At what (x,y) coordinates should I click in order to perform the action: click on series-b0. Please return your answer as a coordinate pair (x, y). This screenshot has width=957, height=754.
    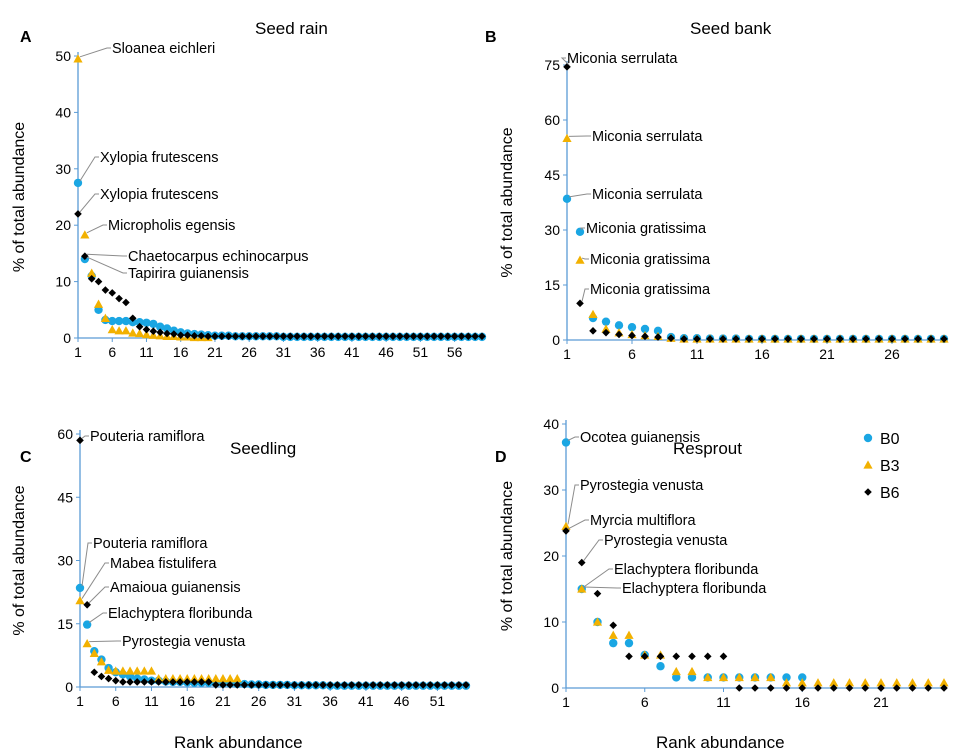
    Looking at the image, I should click on (684, 560).